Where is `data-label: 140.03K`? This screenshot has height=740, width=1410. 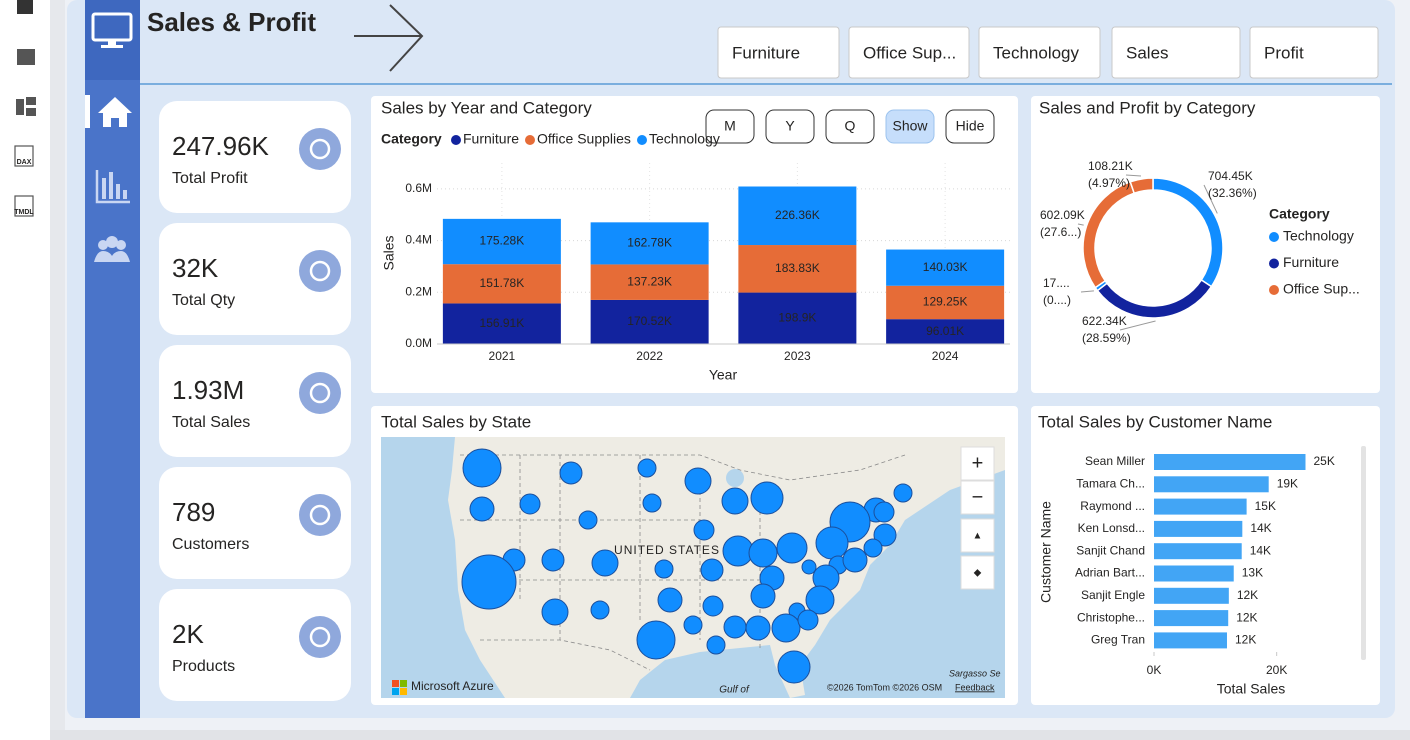
data-label: 140.03K is located at coordinates (945, 267).